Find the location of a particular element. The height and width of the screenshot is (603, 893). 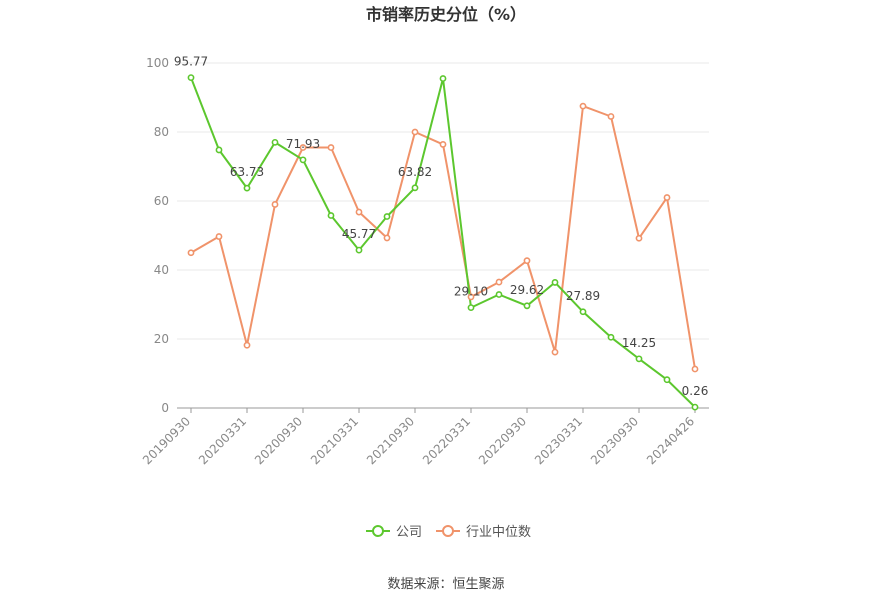

x-tick-label: 20200331 is located at coordinates (222, 440).